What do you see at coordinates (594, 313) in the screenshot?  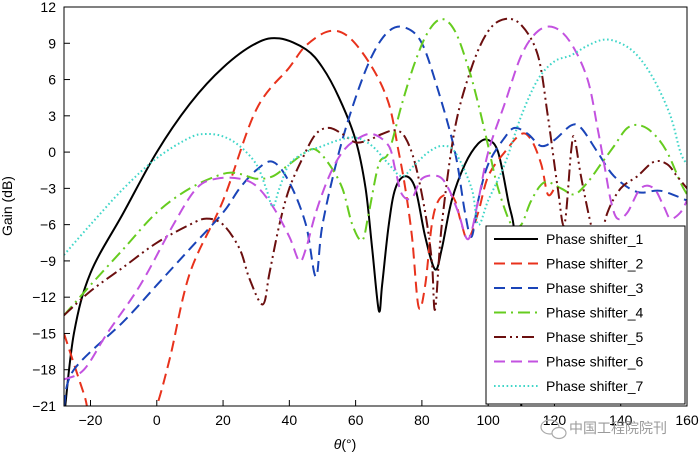 I see `legend-label: Phase shifter_4` at bounding box center [594, 313].